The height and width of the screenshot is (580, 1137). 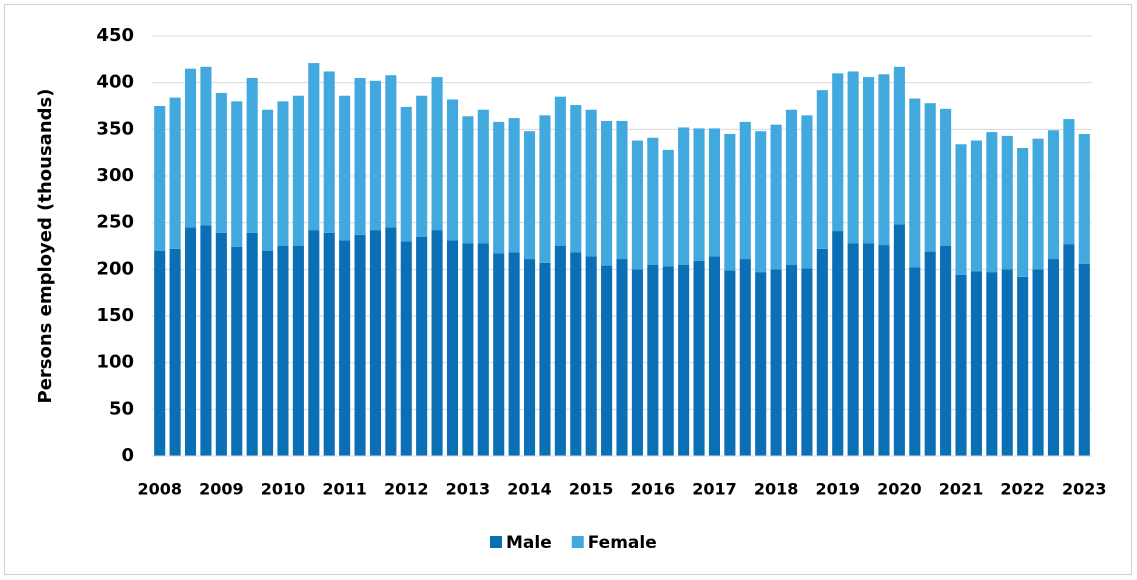 I want to click on x-tick-label: 2018, so click(x=776, y=489).